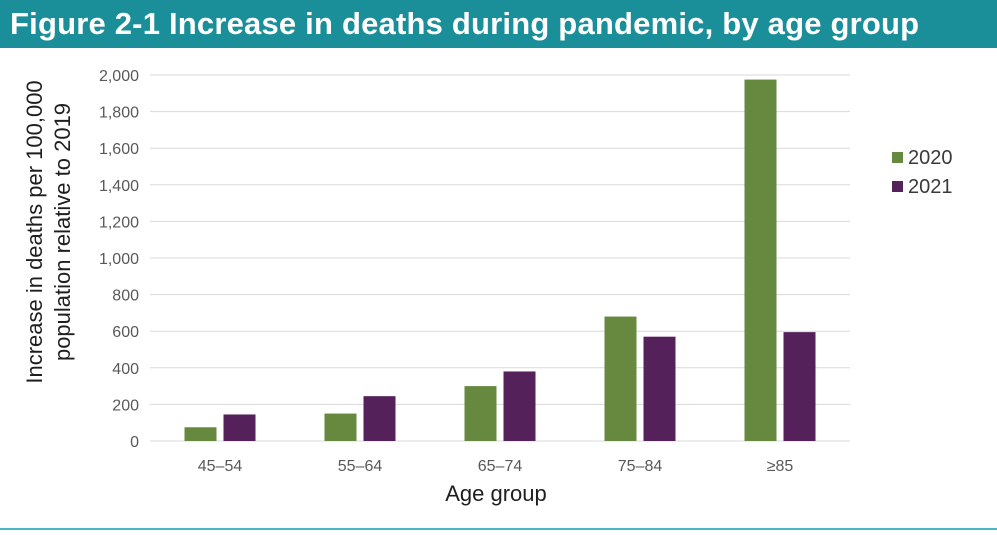 The height and width of the screenshot is (535, 997). What do you see at coordinates (922, 172) in the screenshot?
I see `legend: 2020 2021` at bounding box center [922, 172].